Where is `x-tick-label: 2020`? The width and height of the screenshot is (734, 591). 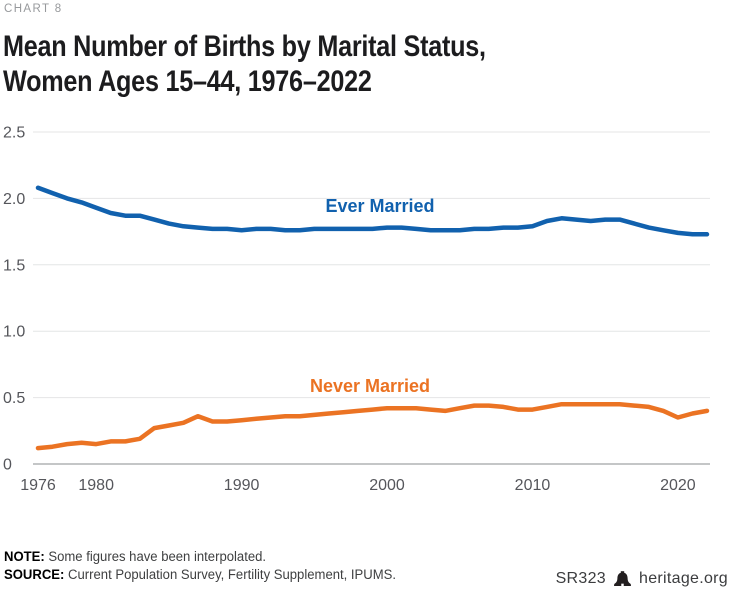
x-tick-label: 2020 is located at coordinates (678, 485).